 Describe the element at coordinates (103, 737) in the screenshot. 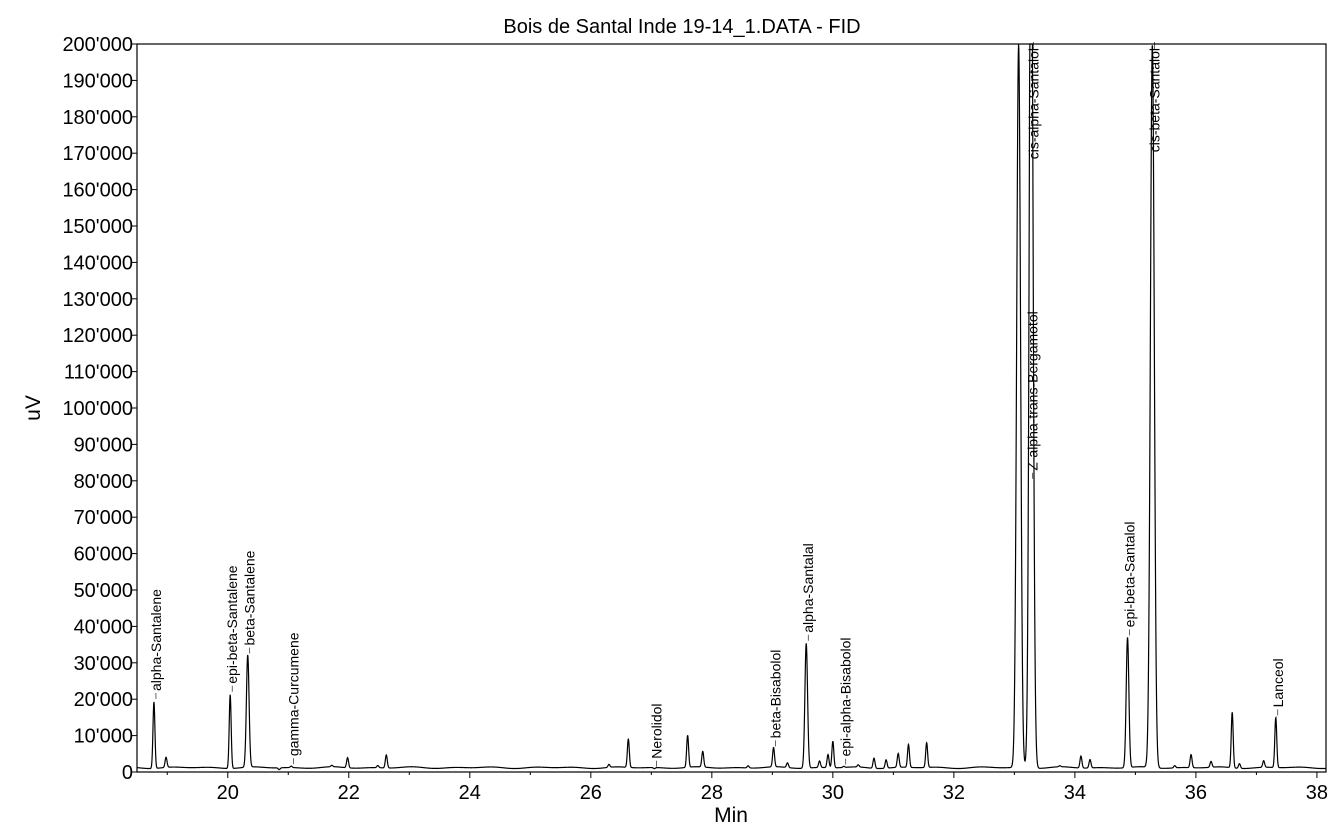

I see `y-tick-label: 10'000` at that location.